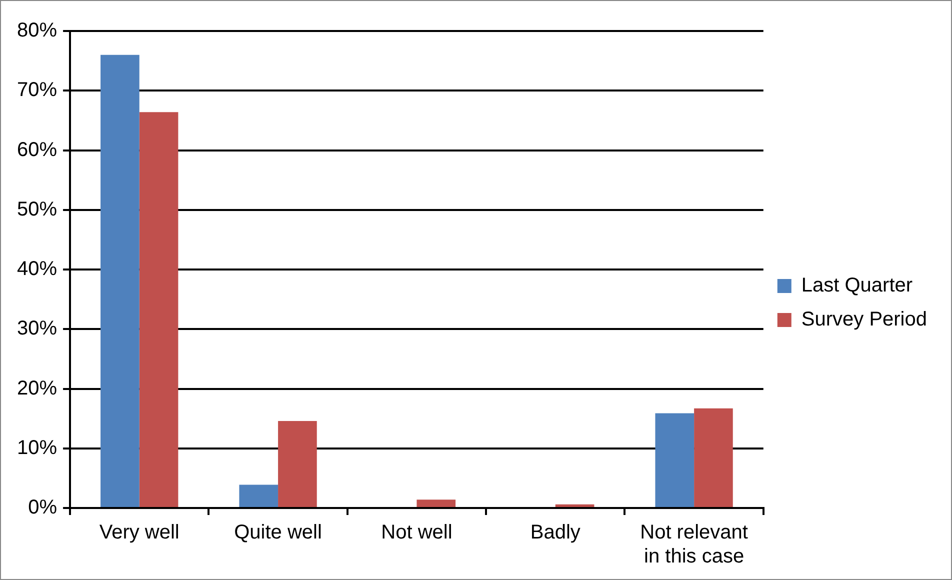 The image size is (952, 580). Describe the element at coordinates (37, 447) in the screenshot. I see `y-tick-label: 10%` at that location.